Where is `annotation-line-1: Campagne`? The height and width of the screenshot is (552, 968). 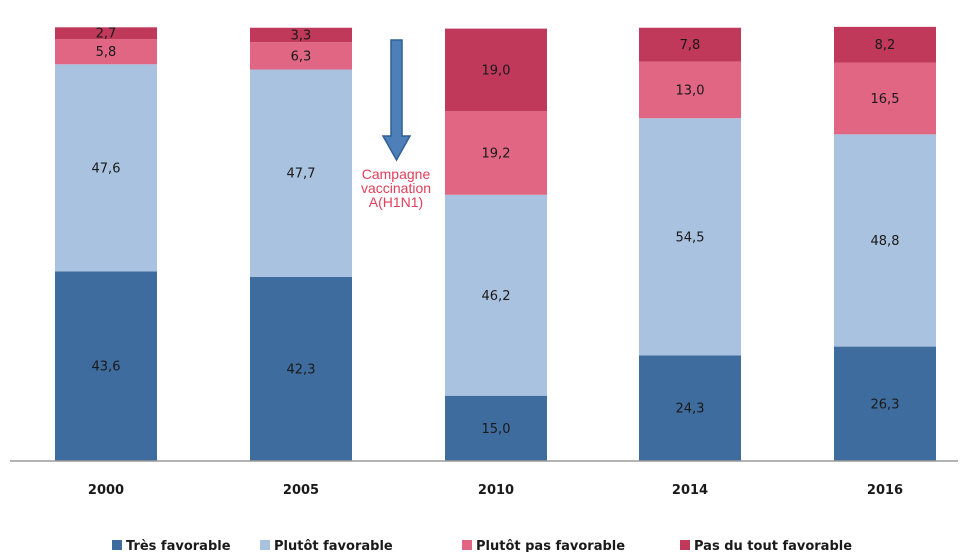 annotation-line-1: Campagne is located at coordinates (396, 174).